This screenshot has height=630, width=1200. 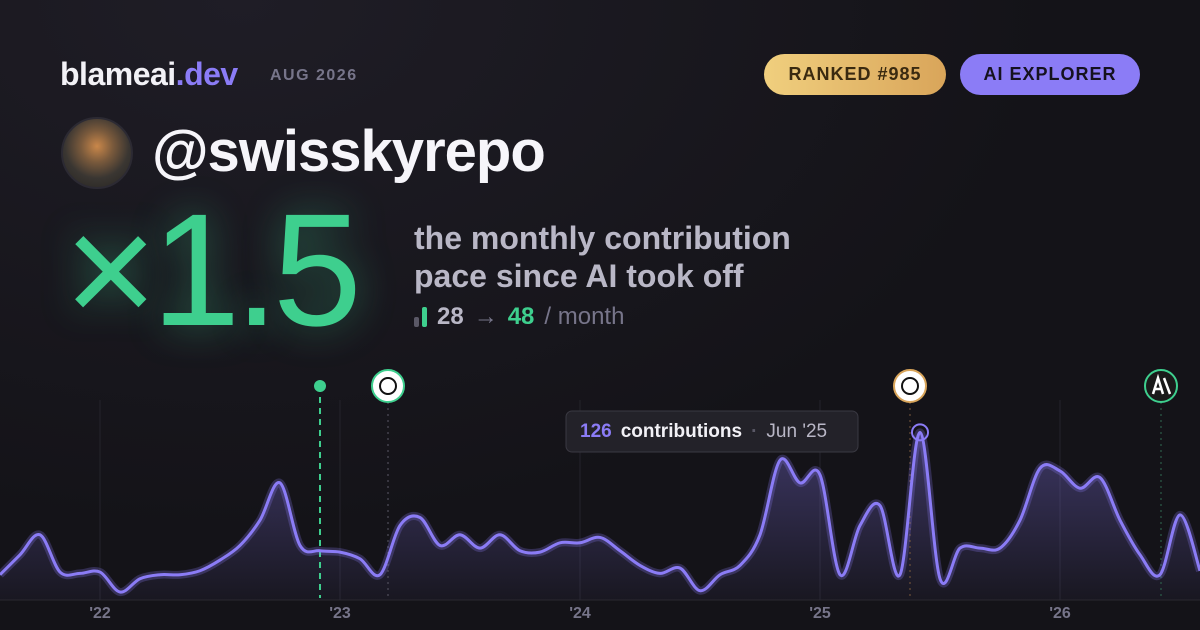 I want to click on tooltip-box, so click(x=712, y=431).